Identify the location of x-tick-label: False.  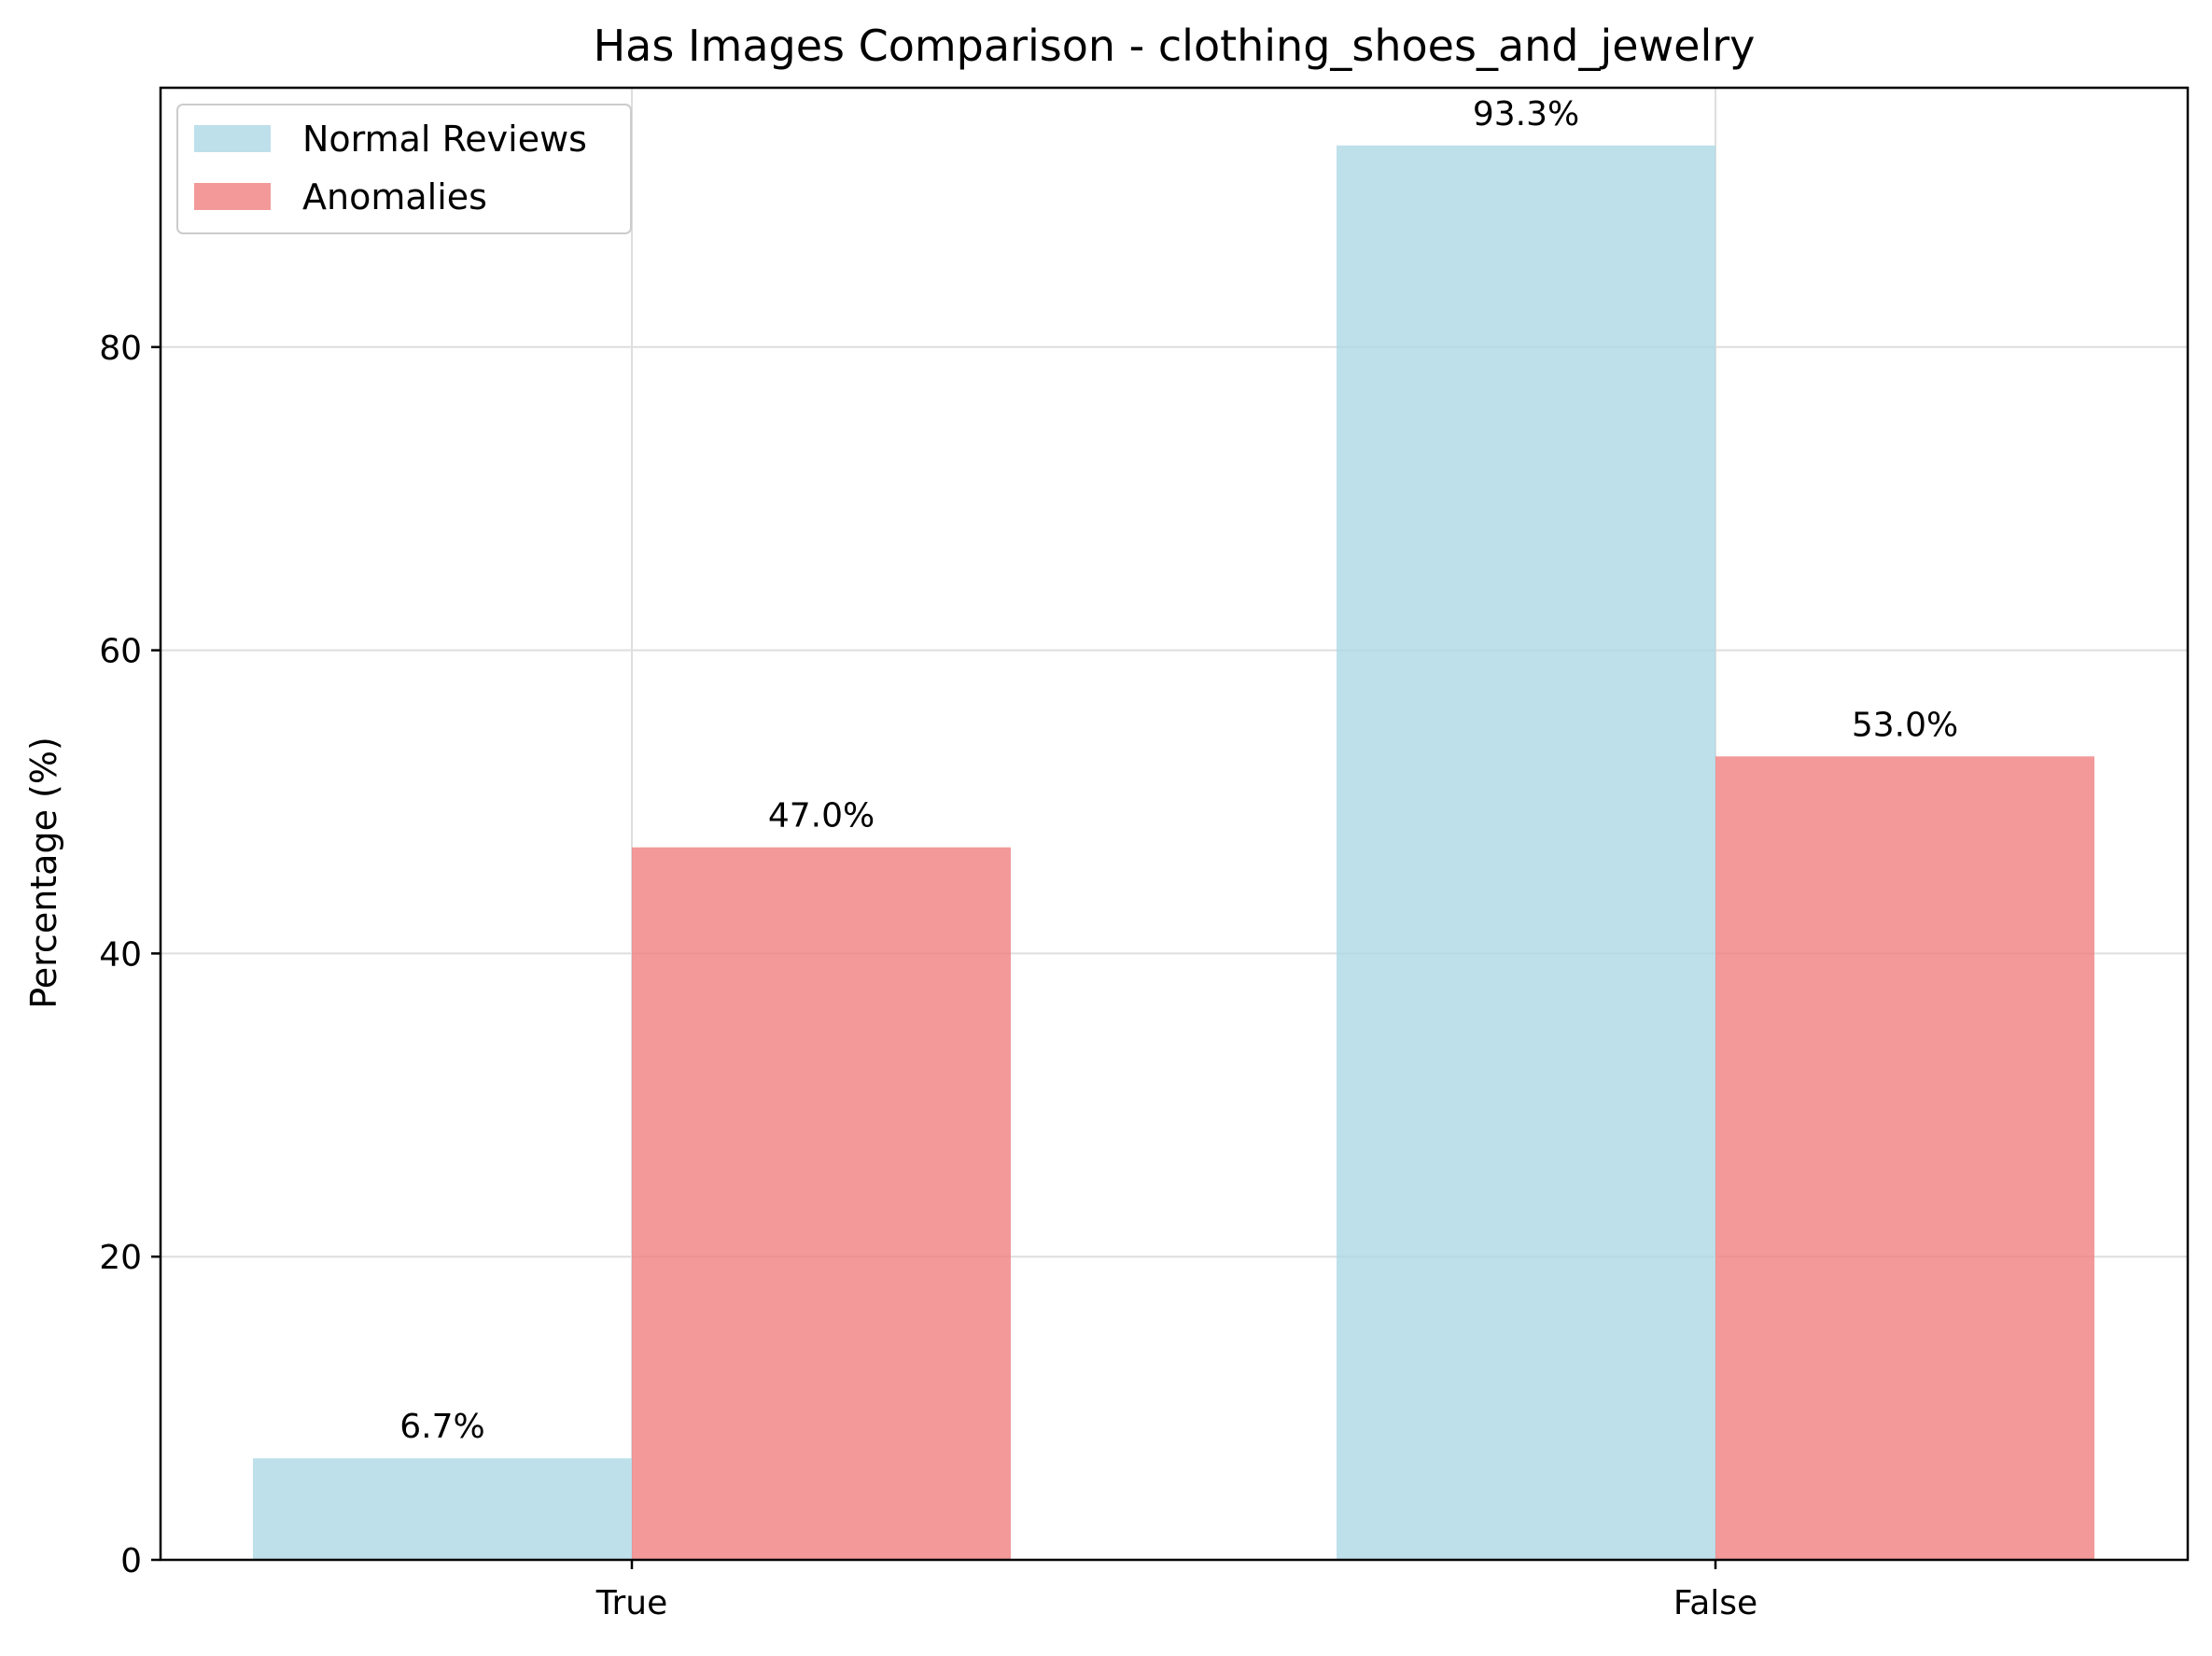
(1715, 1603).